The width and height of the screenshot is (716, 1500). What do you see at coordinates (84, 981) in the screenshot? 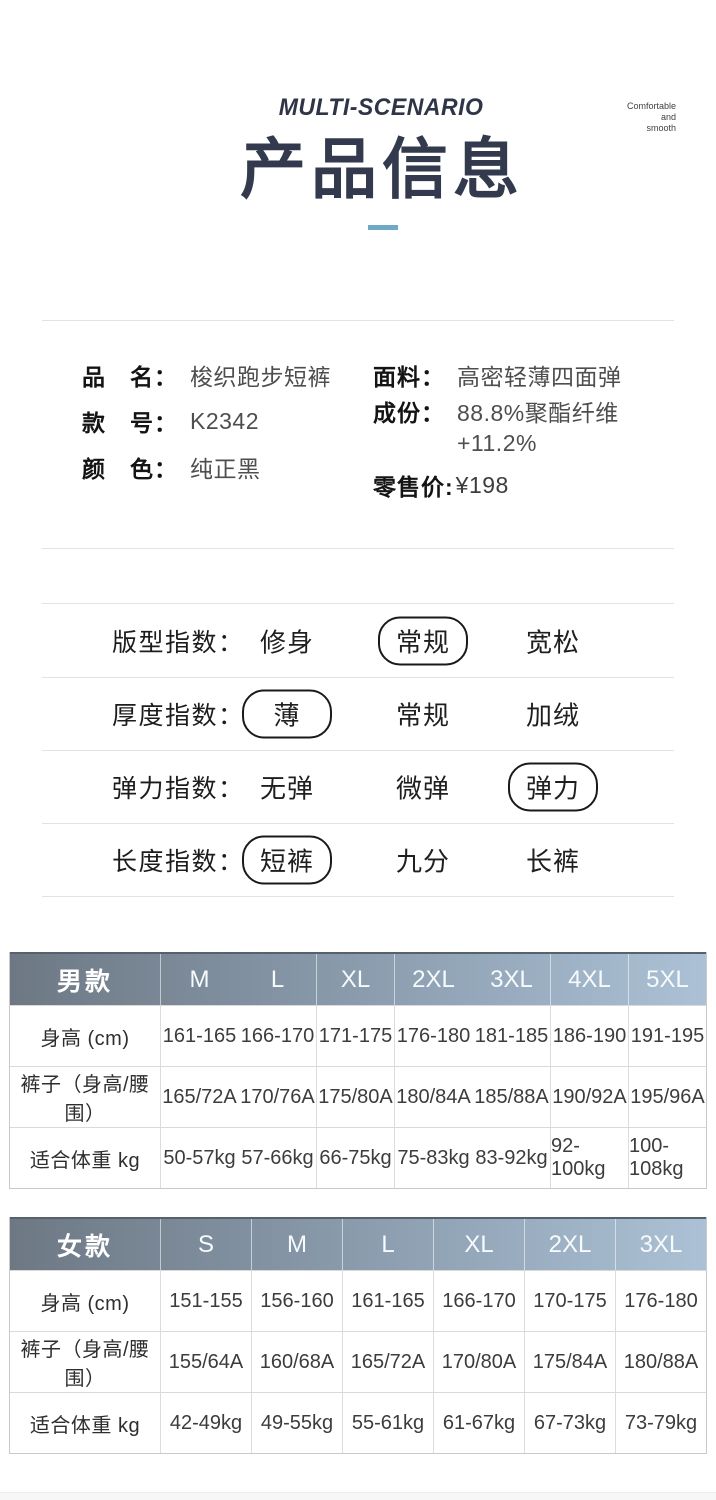
I see `size-table-title: 男款` at bounding box center [84, 981].